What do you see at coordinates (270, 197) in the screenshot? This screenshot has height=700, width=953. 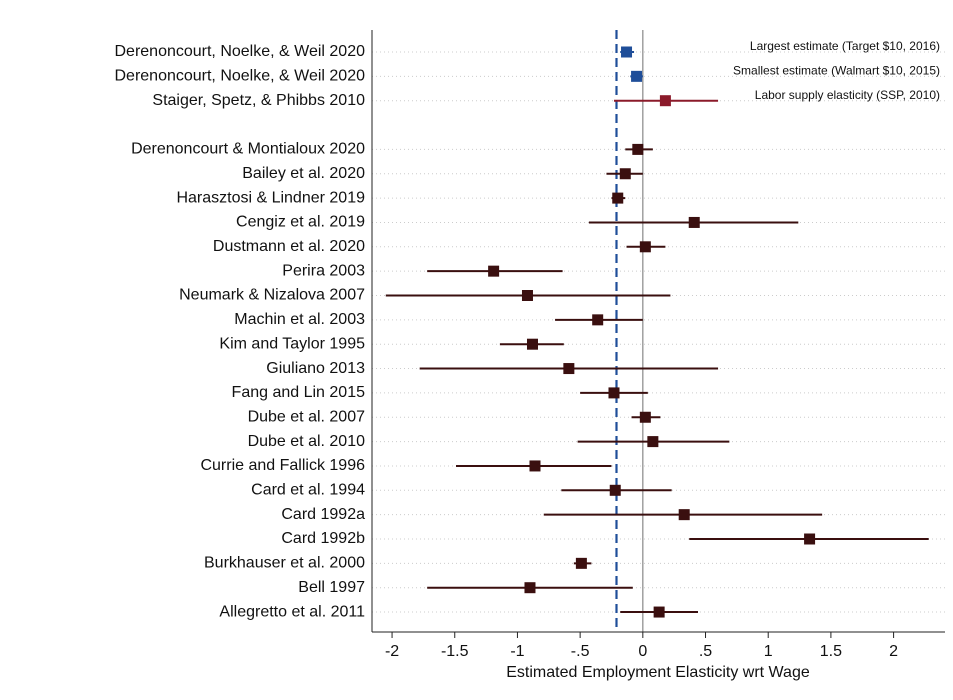 I see `category-label: Harasztosi & Lindner 2019` at bounding box center [270, 197].